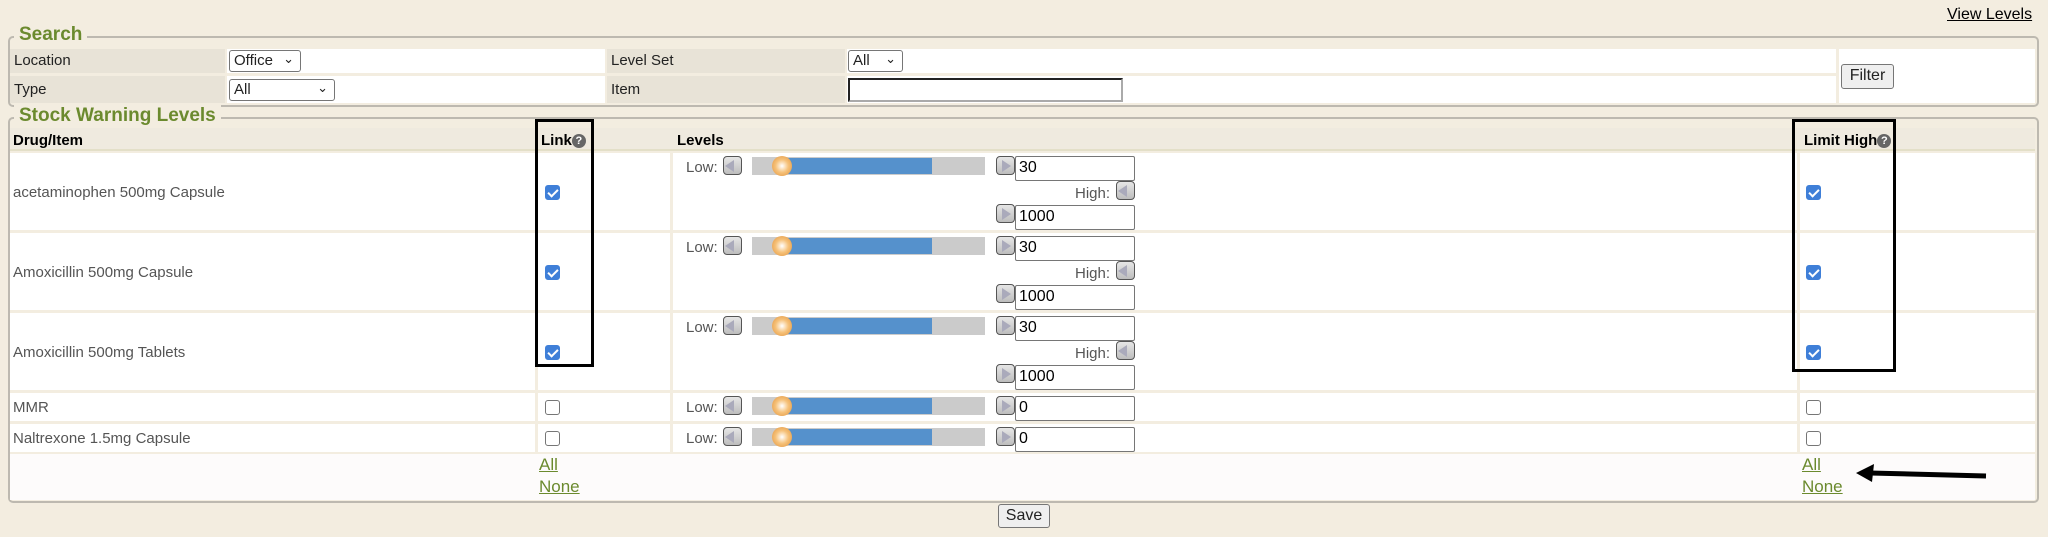 The width and height of the screenshot is (2048, 537). What do you see at coordinates (1341, 61) in the screenshot?
I see `level-set-value-cell: All ⌄` at bounding box center [1341, 61].